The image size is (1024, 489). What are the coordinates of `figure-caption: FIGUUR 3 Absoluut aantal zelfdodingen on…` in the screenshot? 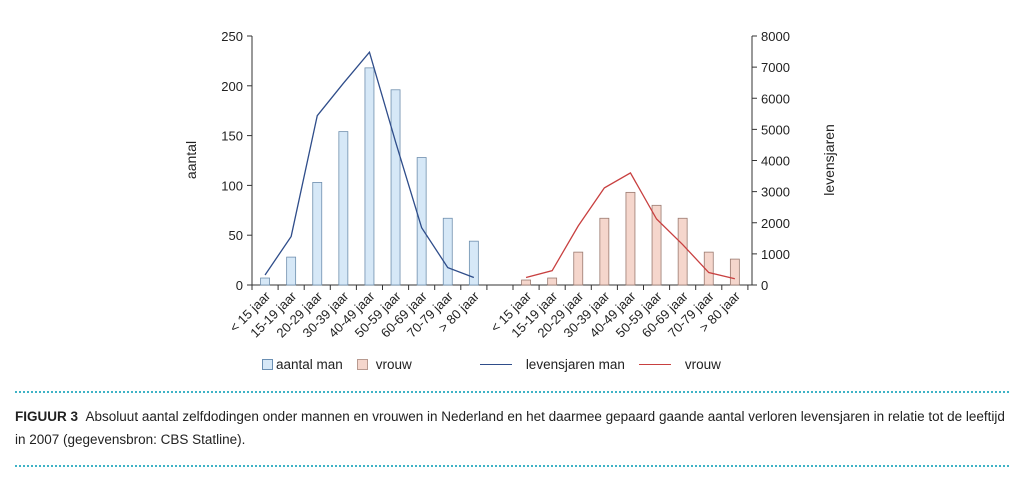 It's located at (512, 428).